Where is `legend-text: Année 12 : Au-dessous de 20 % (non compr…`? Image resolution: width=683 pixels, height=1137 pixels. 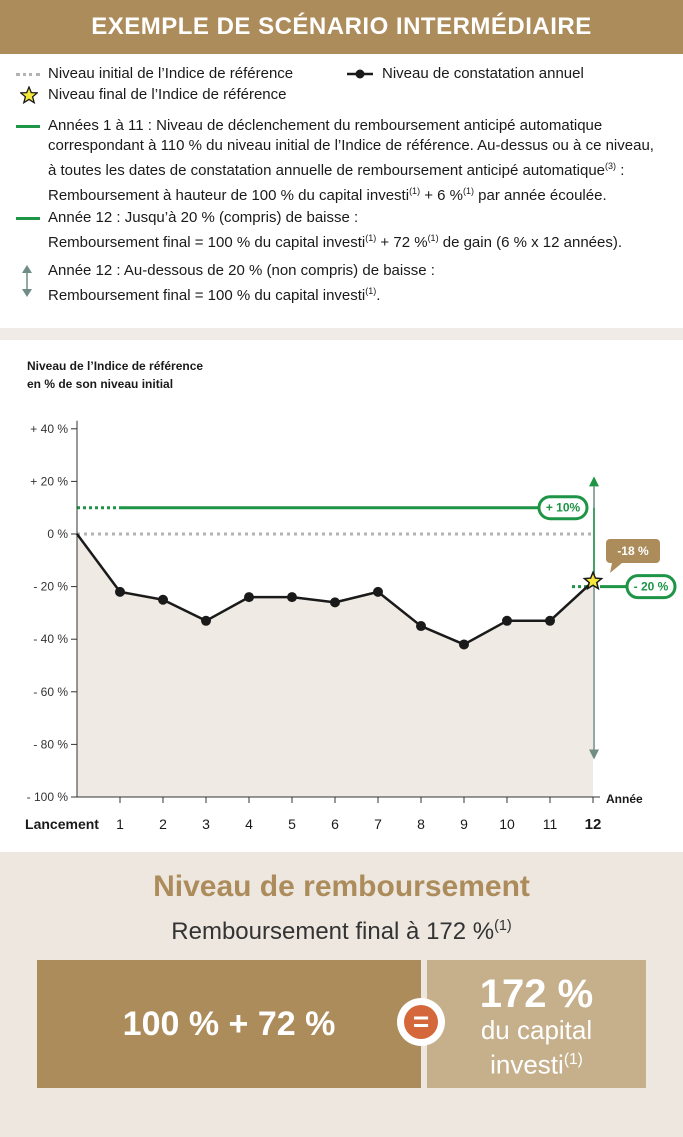 legend-text: Année 12 : Au-dessous de 20 % (non compr… is located at coordinates (241, 270).